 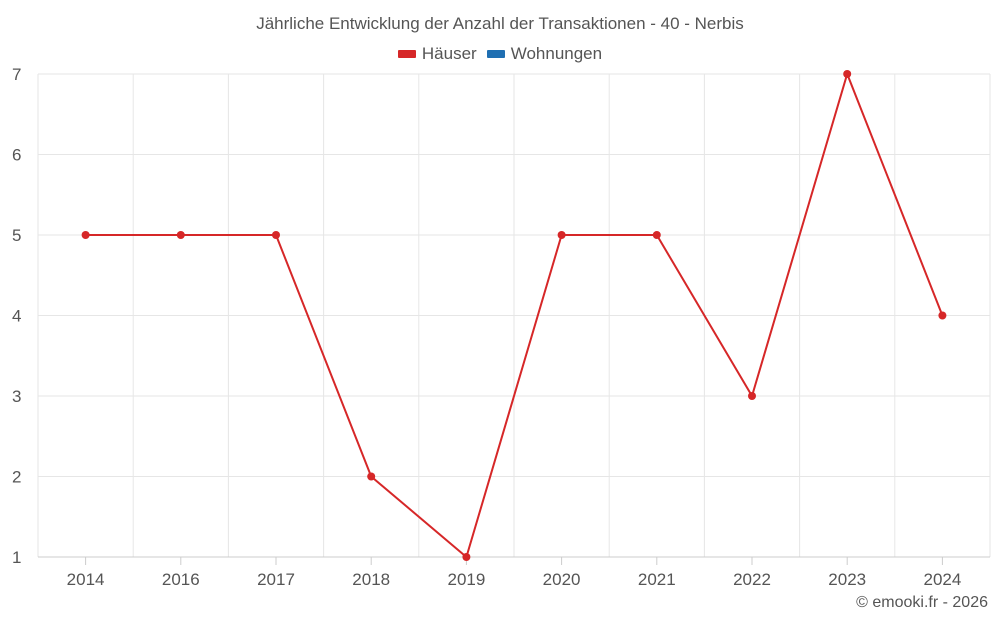 I want to click on y-tick-label: 6, so click(x=16, y=155).